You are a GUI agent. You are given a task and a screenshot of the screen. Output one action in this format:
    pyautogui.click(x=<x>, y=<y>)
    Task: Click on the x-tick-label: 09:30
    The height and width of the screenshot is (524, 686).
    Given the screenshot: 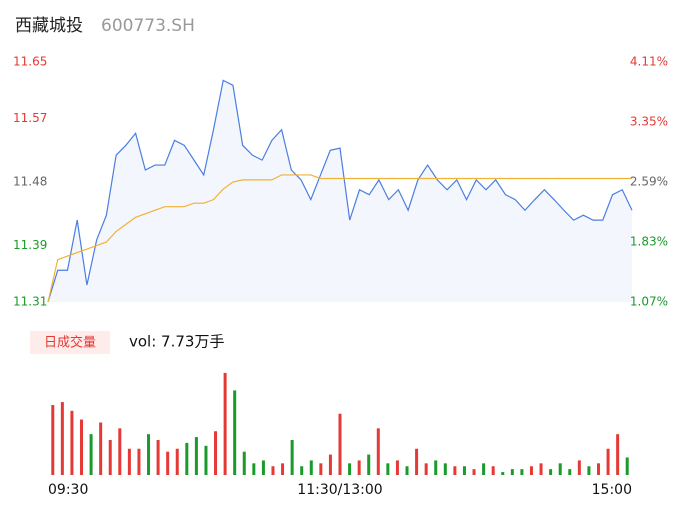 What is the action you would take?
    pyautogui.click(x=68, y=490)
    